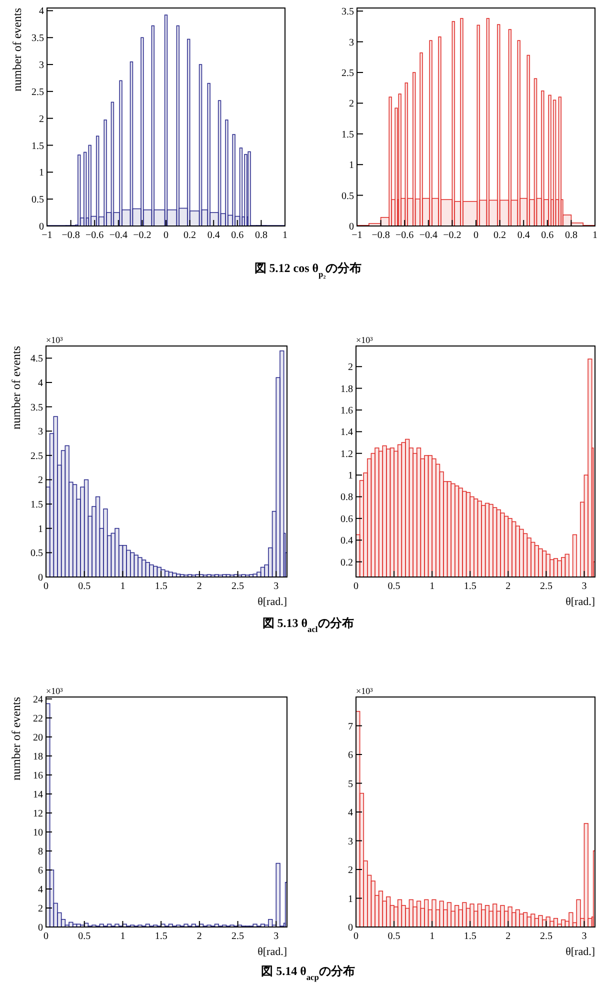  I want to click on y-tick-label: 18, so click(38, 756).